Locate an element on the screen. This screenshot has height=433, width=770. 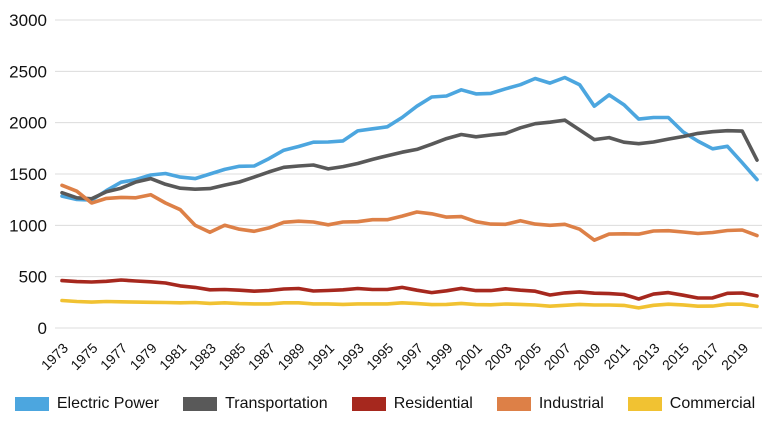
y-axis-tick-label: 2000 is located at coordinates (28, 123).